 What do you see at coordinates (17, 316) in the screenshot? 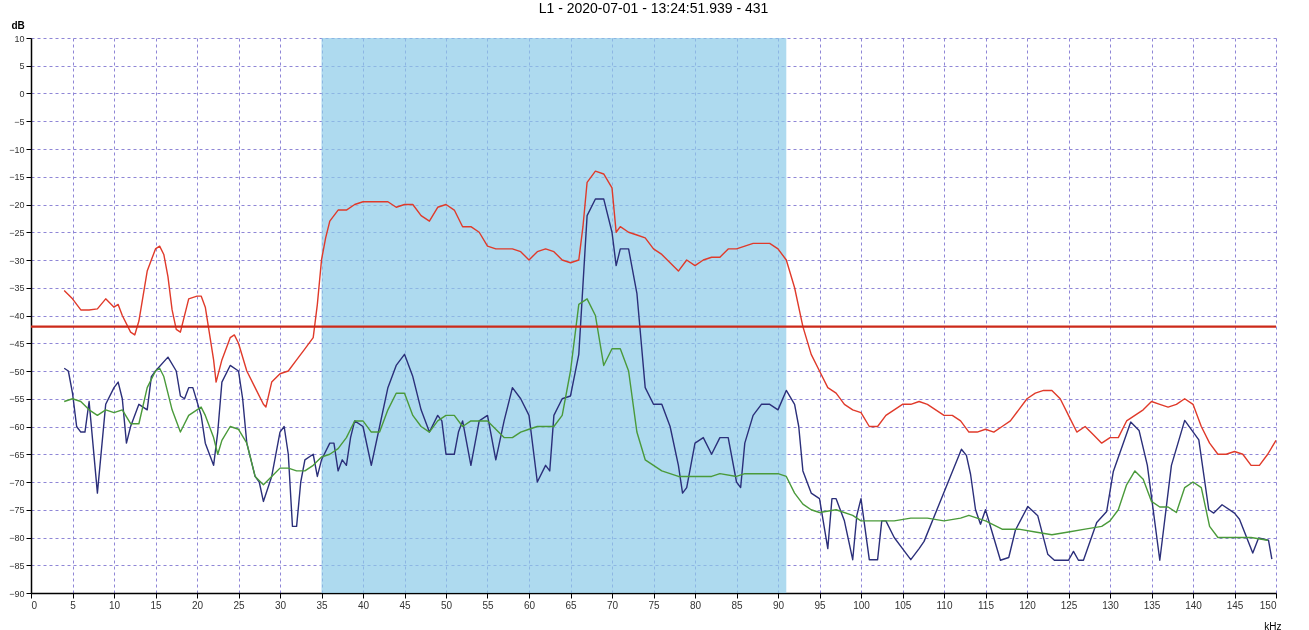
I see `y-tick-label: −40` at bounding box center [17, 316].